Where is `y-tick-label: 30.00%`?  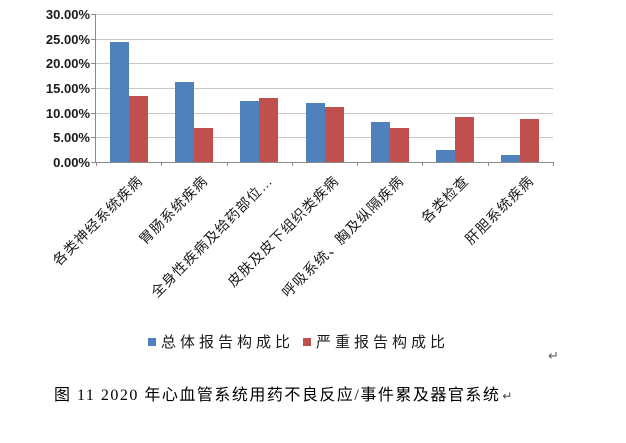 y-tick-label: 30.00% is located at coordinates (67, 14).